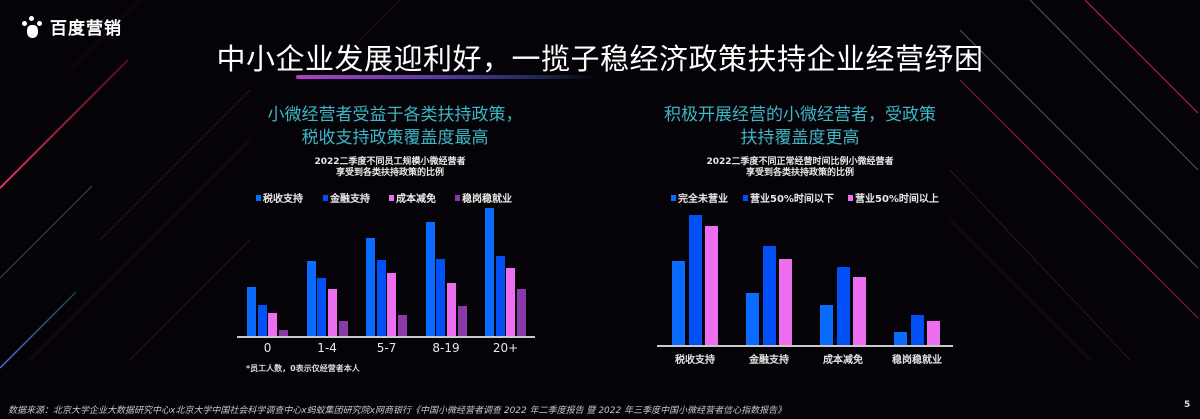  What do you see at coordinates (805, 346) in the screenshot?
I see `right-chart-x-axis` at bounding box center [805, 346].